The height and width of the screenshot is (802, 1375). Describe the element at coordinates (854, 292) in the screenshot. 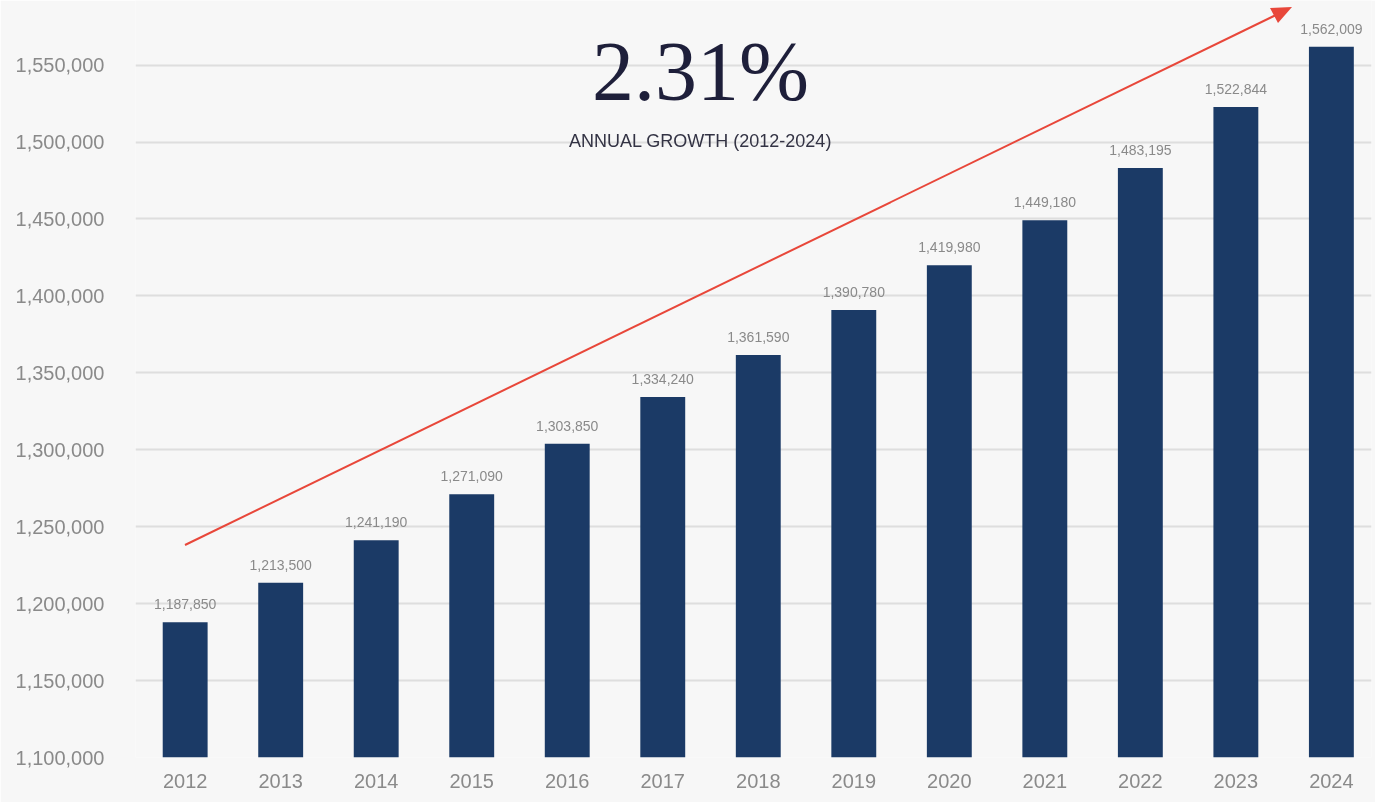

I see `data-label: 1,390,780` at that location.